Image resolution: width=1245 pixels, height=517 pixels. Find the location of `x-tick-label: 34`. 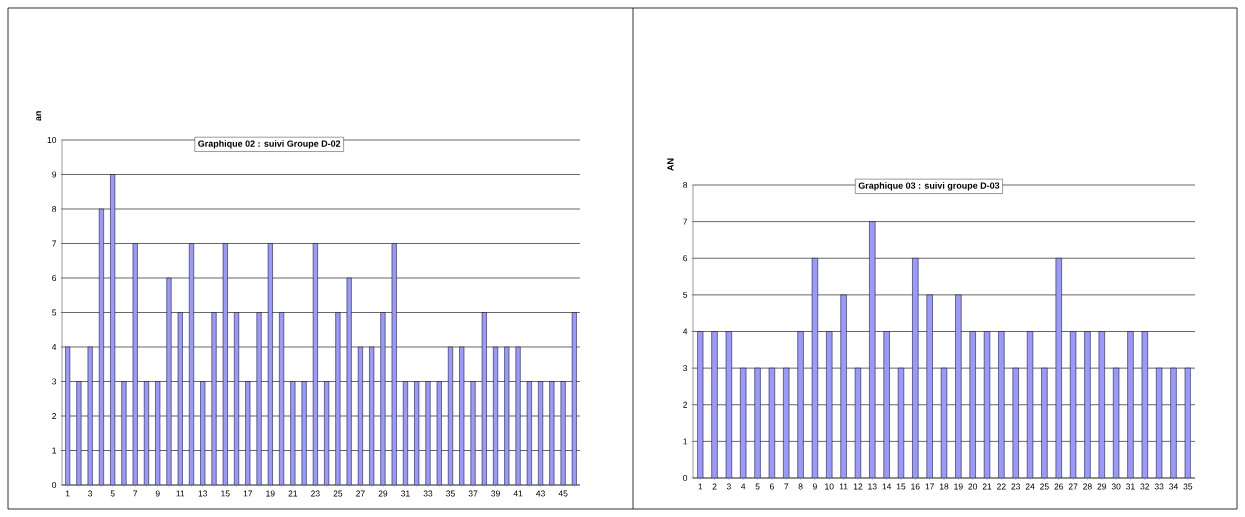

x-tick-label: 34 is located at coordinates (1173, 486).